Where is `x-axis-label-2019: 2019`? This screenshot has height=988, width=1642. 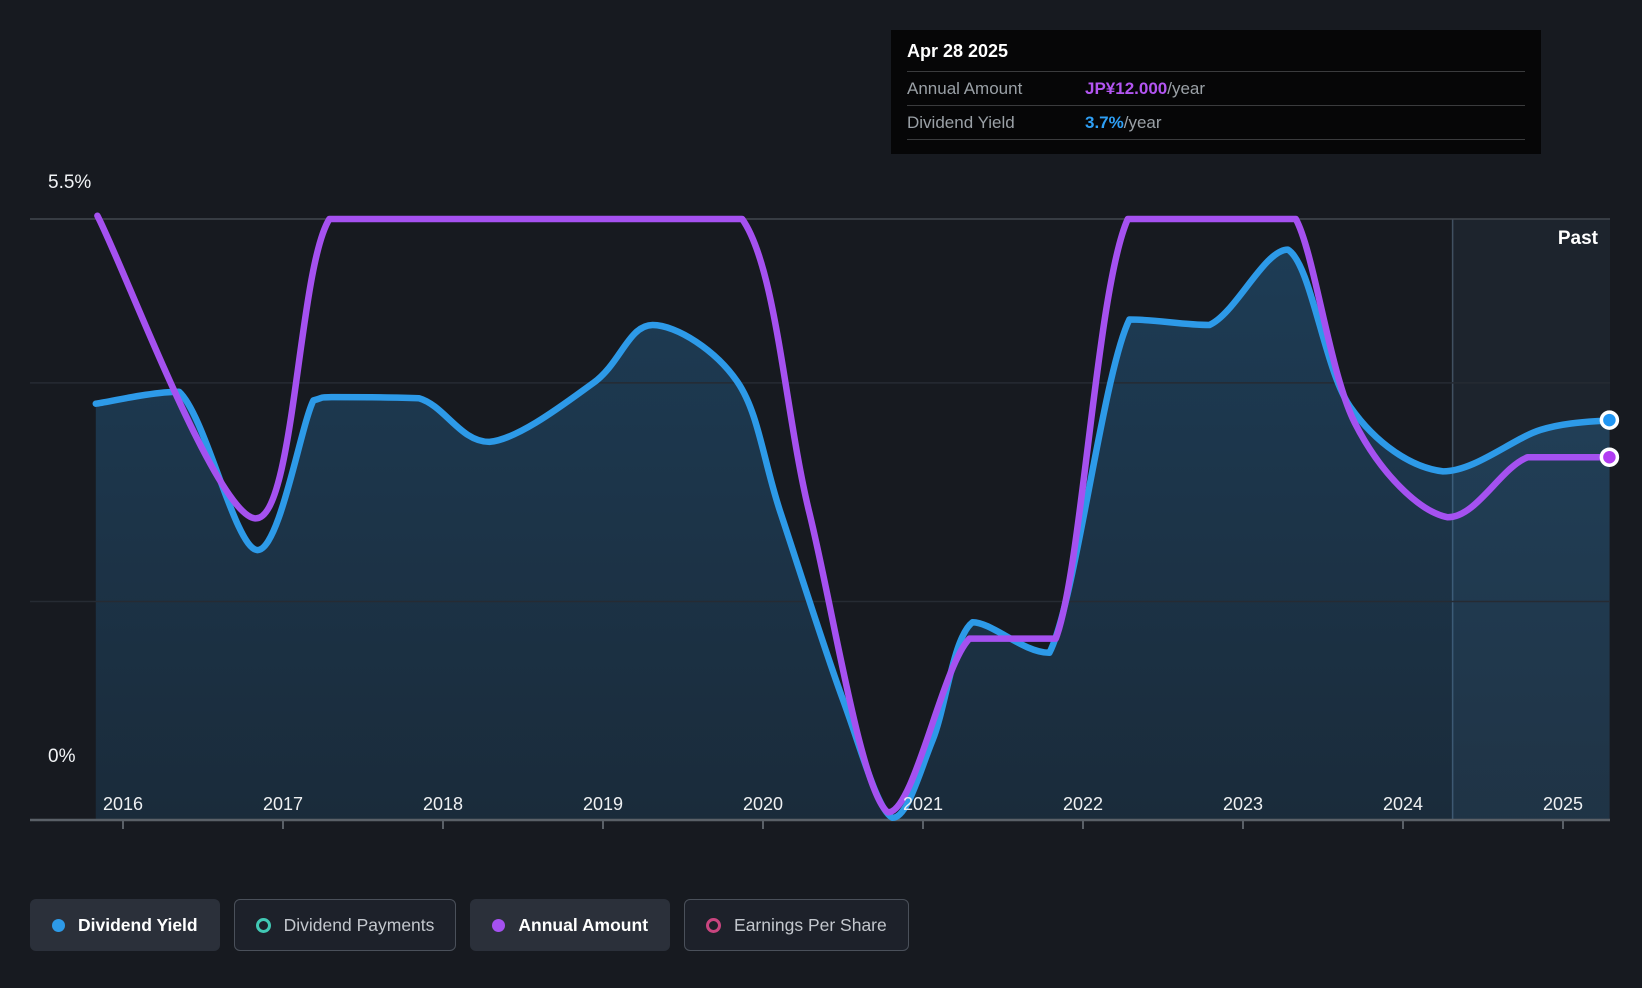 x-axis-label-2019: 2019 is located at coordinates (603, 804).